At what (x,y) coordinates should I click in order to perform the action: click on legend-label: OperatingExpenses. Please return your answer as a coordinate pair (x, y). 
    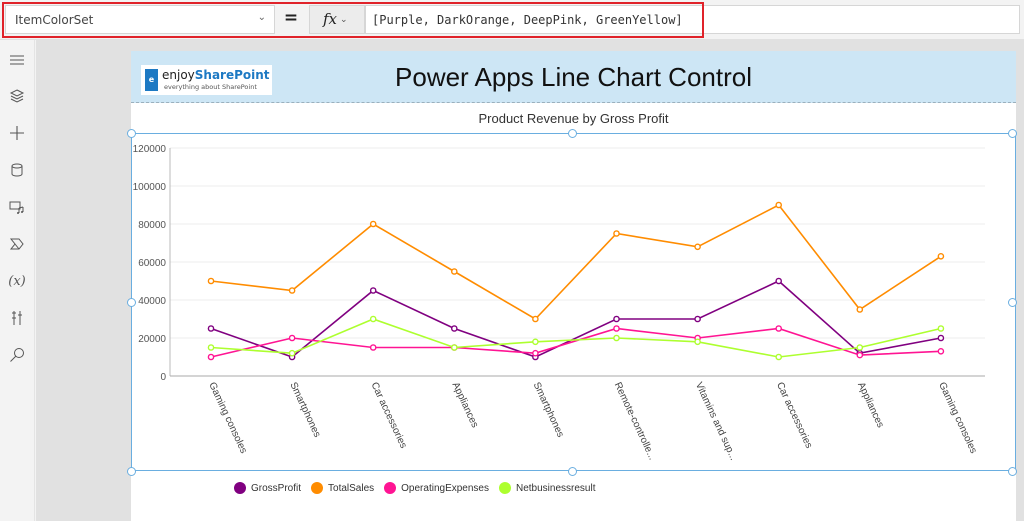
    Looking at the image, I should click on (445, 488).